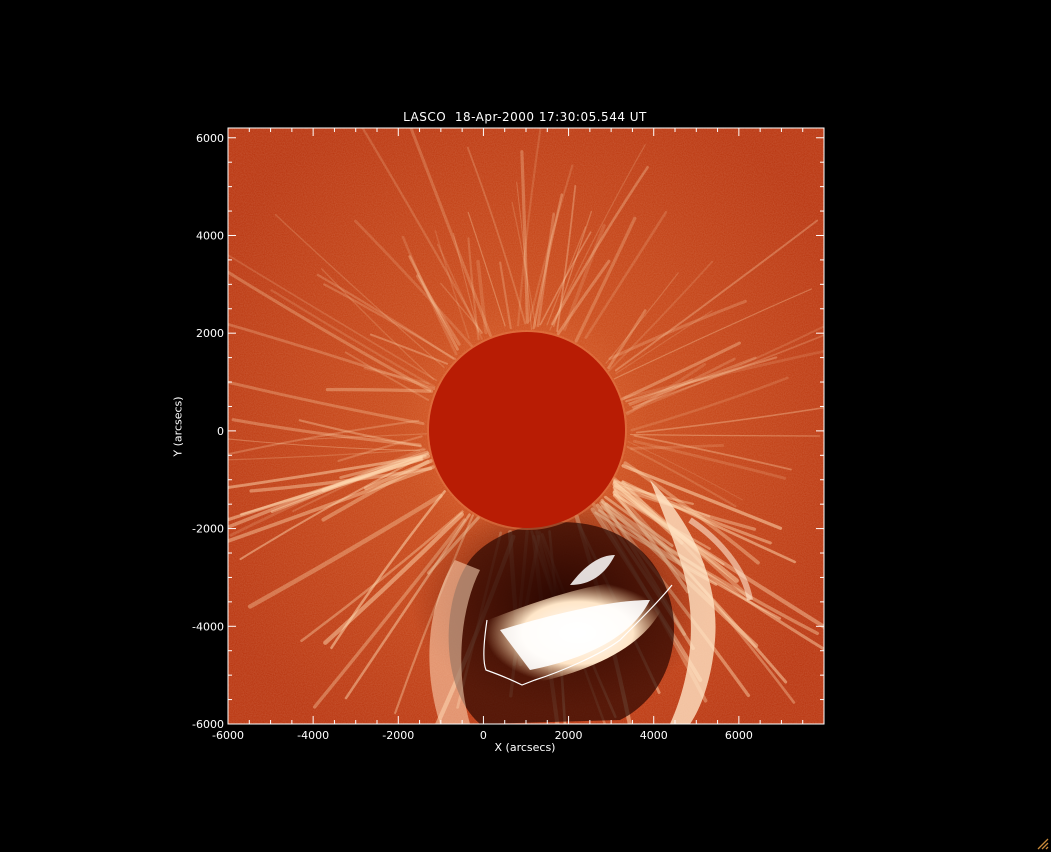 The height and width of the screenshot is (852, 1051). I want to click on y-tick-label: -2000, so click(208, 529).